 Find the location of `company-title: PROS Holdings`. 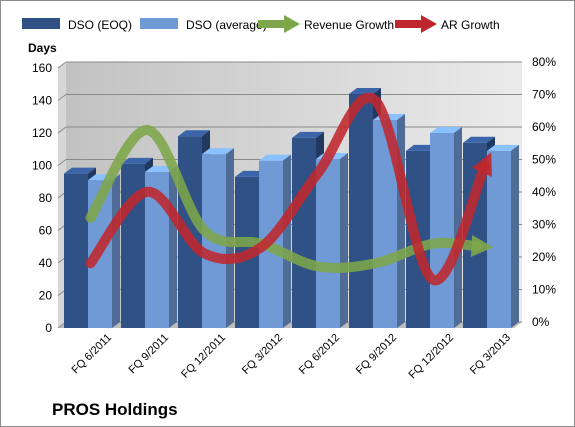

company-title: PROS Holdings is located at coordinates (115, 409).